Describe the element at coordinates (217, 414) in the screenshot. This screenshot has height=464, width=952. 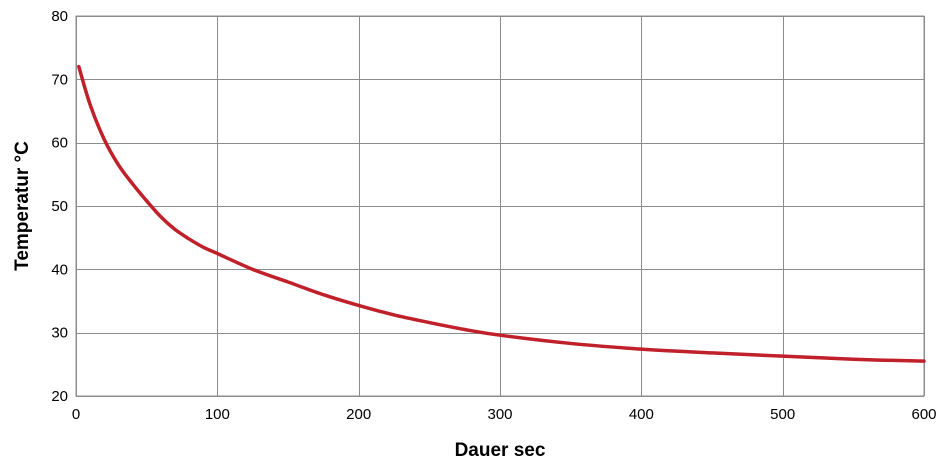
I see `x-tick-label: 100` at that location.